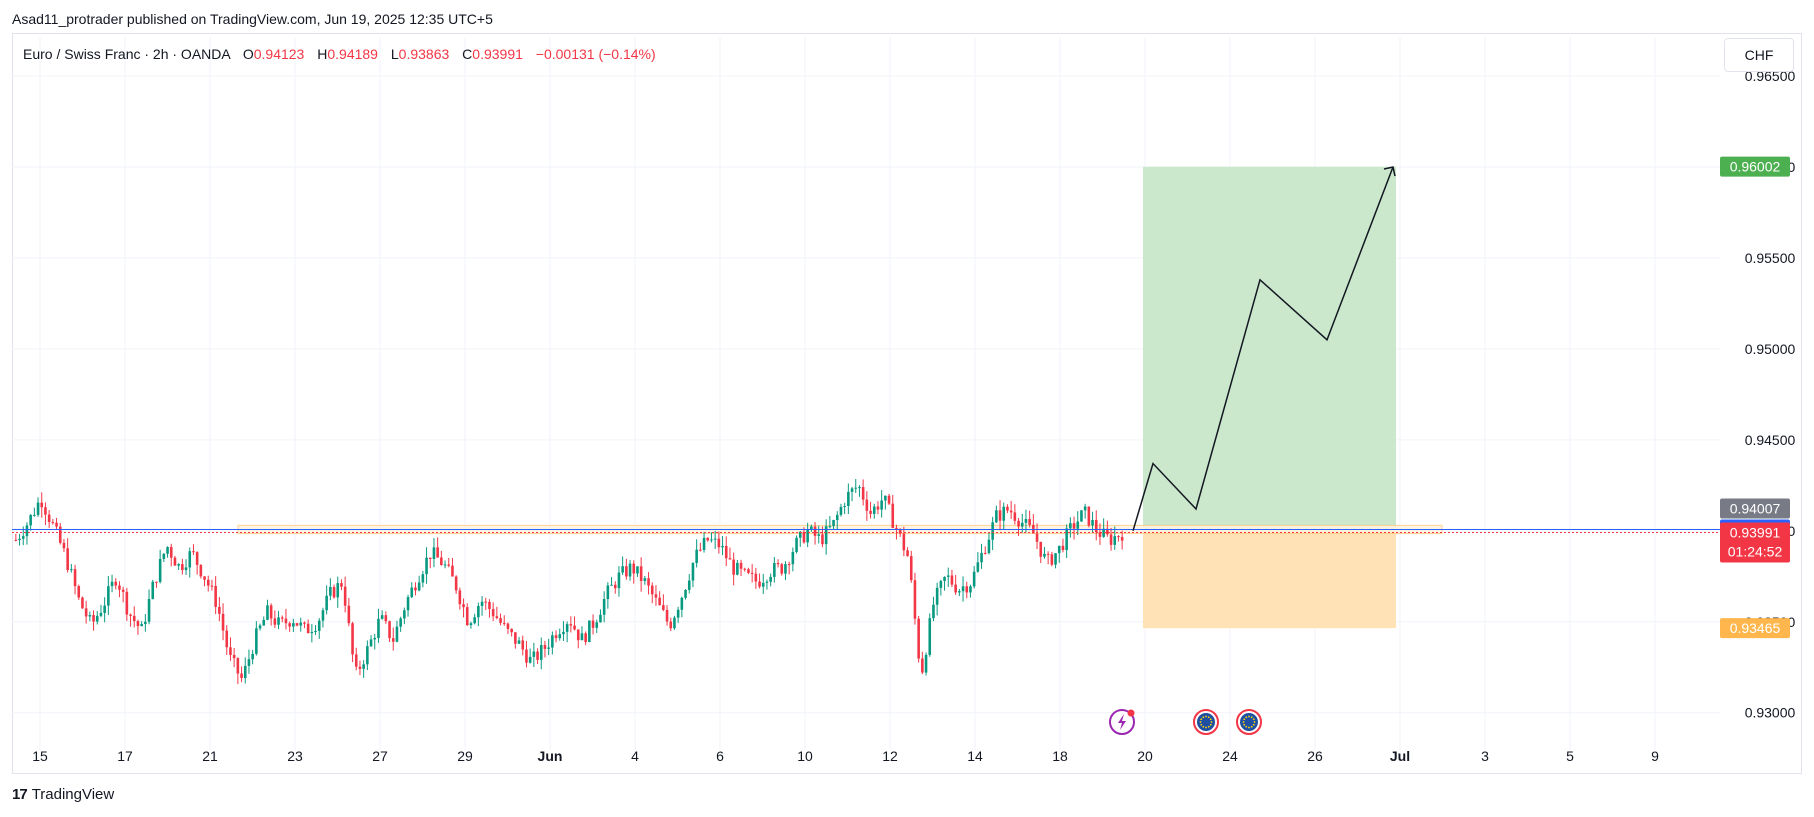  What do you see at coordinates (73, 794) in the screenshot?
I see `tradingview-name: TradingView` at bounding box center [73, 794].